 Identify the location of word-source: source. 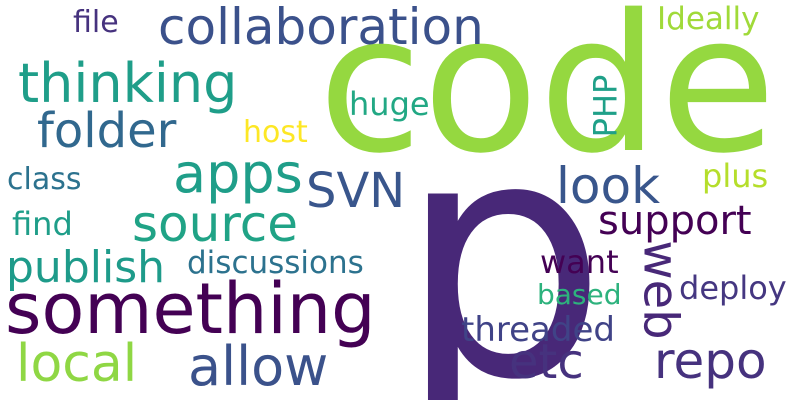
(215, 224).